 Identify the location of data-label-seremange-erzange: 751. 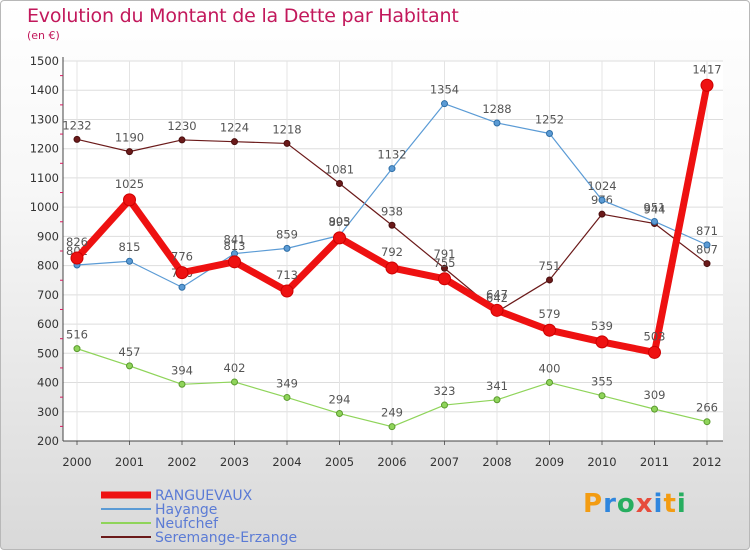
(550, 266).